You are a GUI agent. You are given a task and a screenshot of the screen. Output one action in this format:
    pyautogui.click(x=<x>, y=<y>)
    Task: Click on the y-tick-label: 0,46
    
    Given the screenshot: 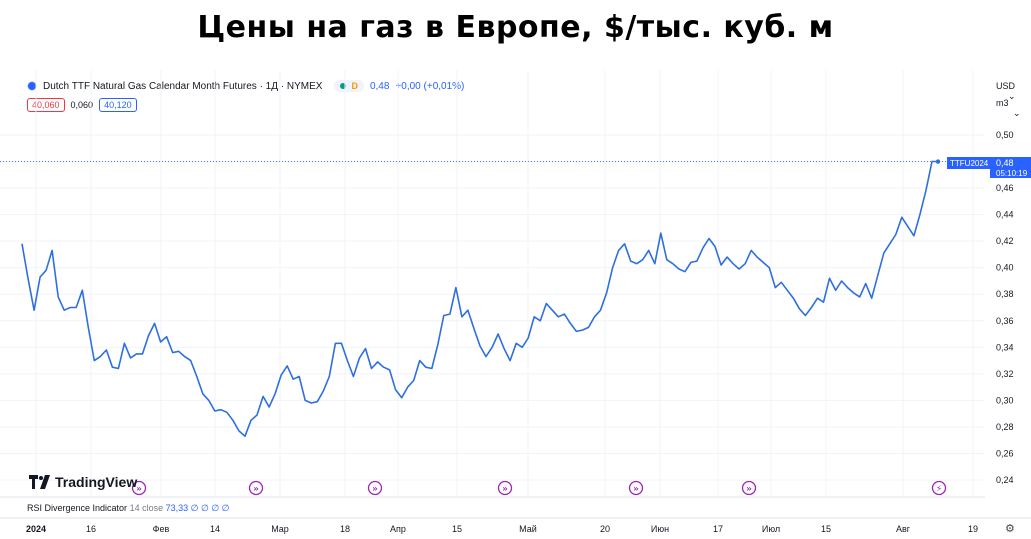 What is the action you would take?
    pyautogui.click(x=1005, y=188)
    